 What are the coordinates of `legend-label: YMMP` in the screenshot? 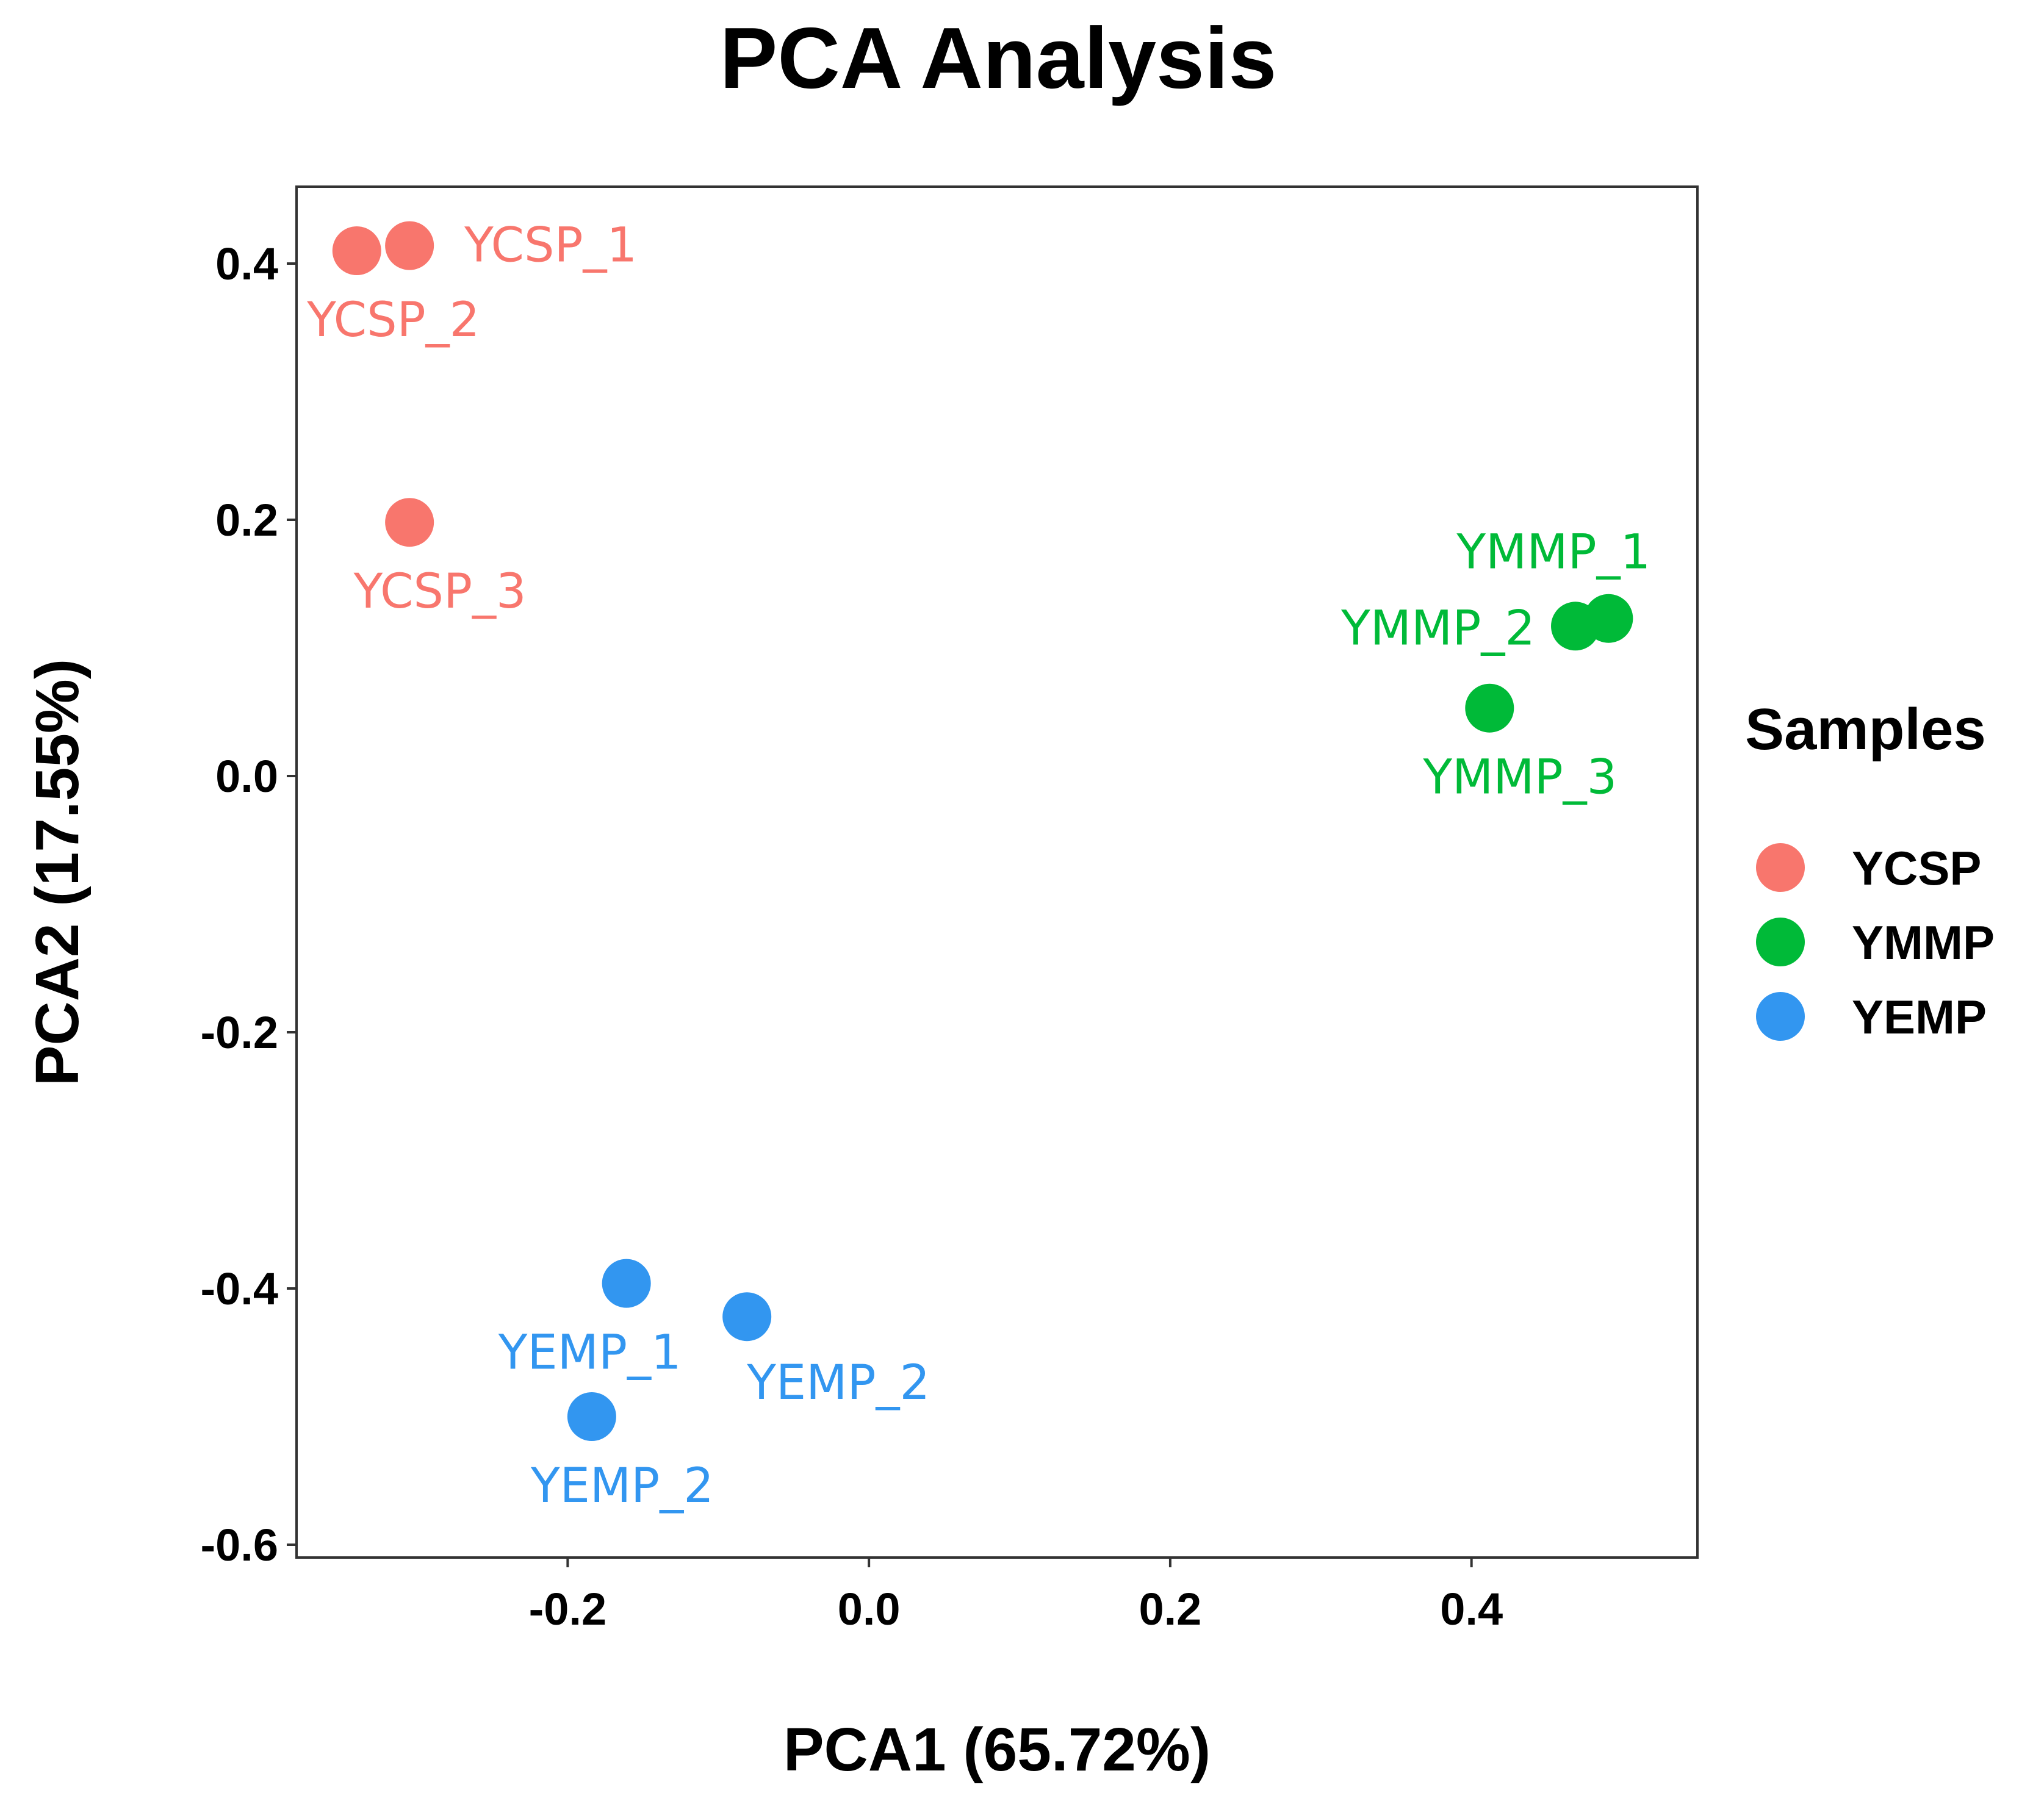 It's located at (1923, 942).